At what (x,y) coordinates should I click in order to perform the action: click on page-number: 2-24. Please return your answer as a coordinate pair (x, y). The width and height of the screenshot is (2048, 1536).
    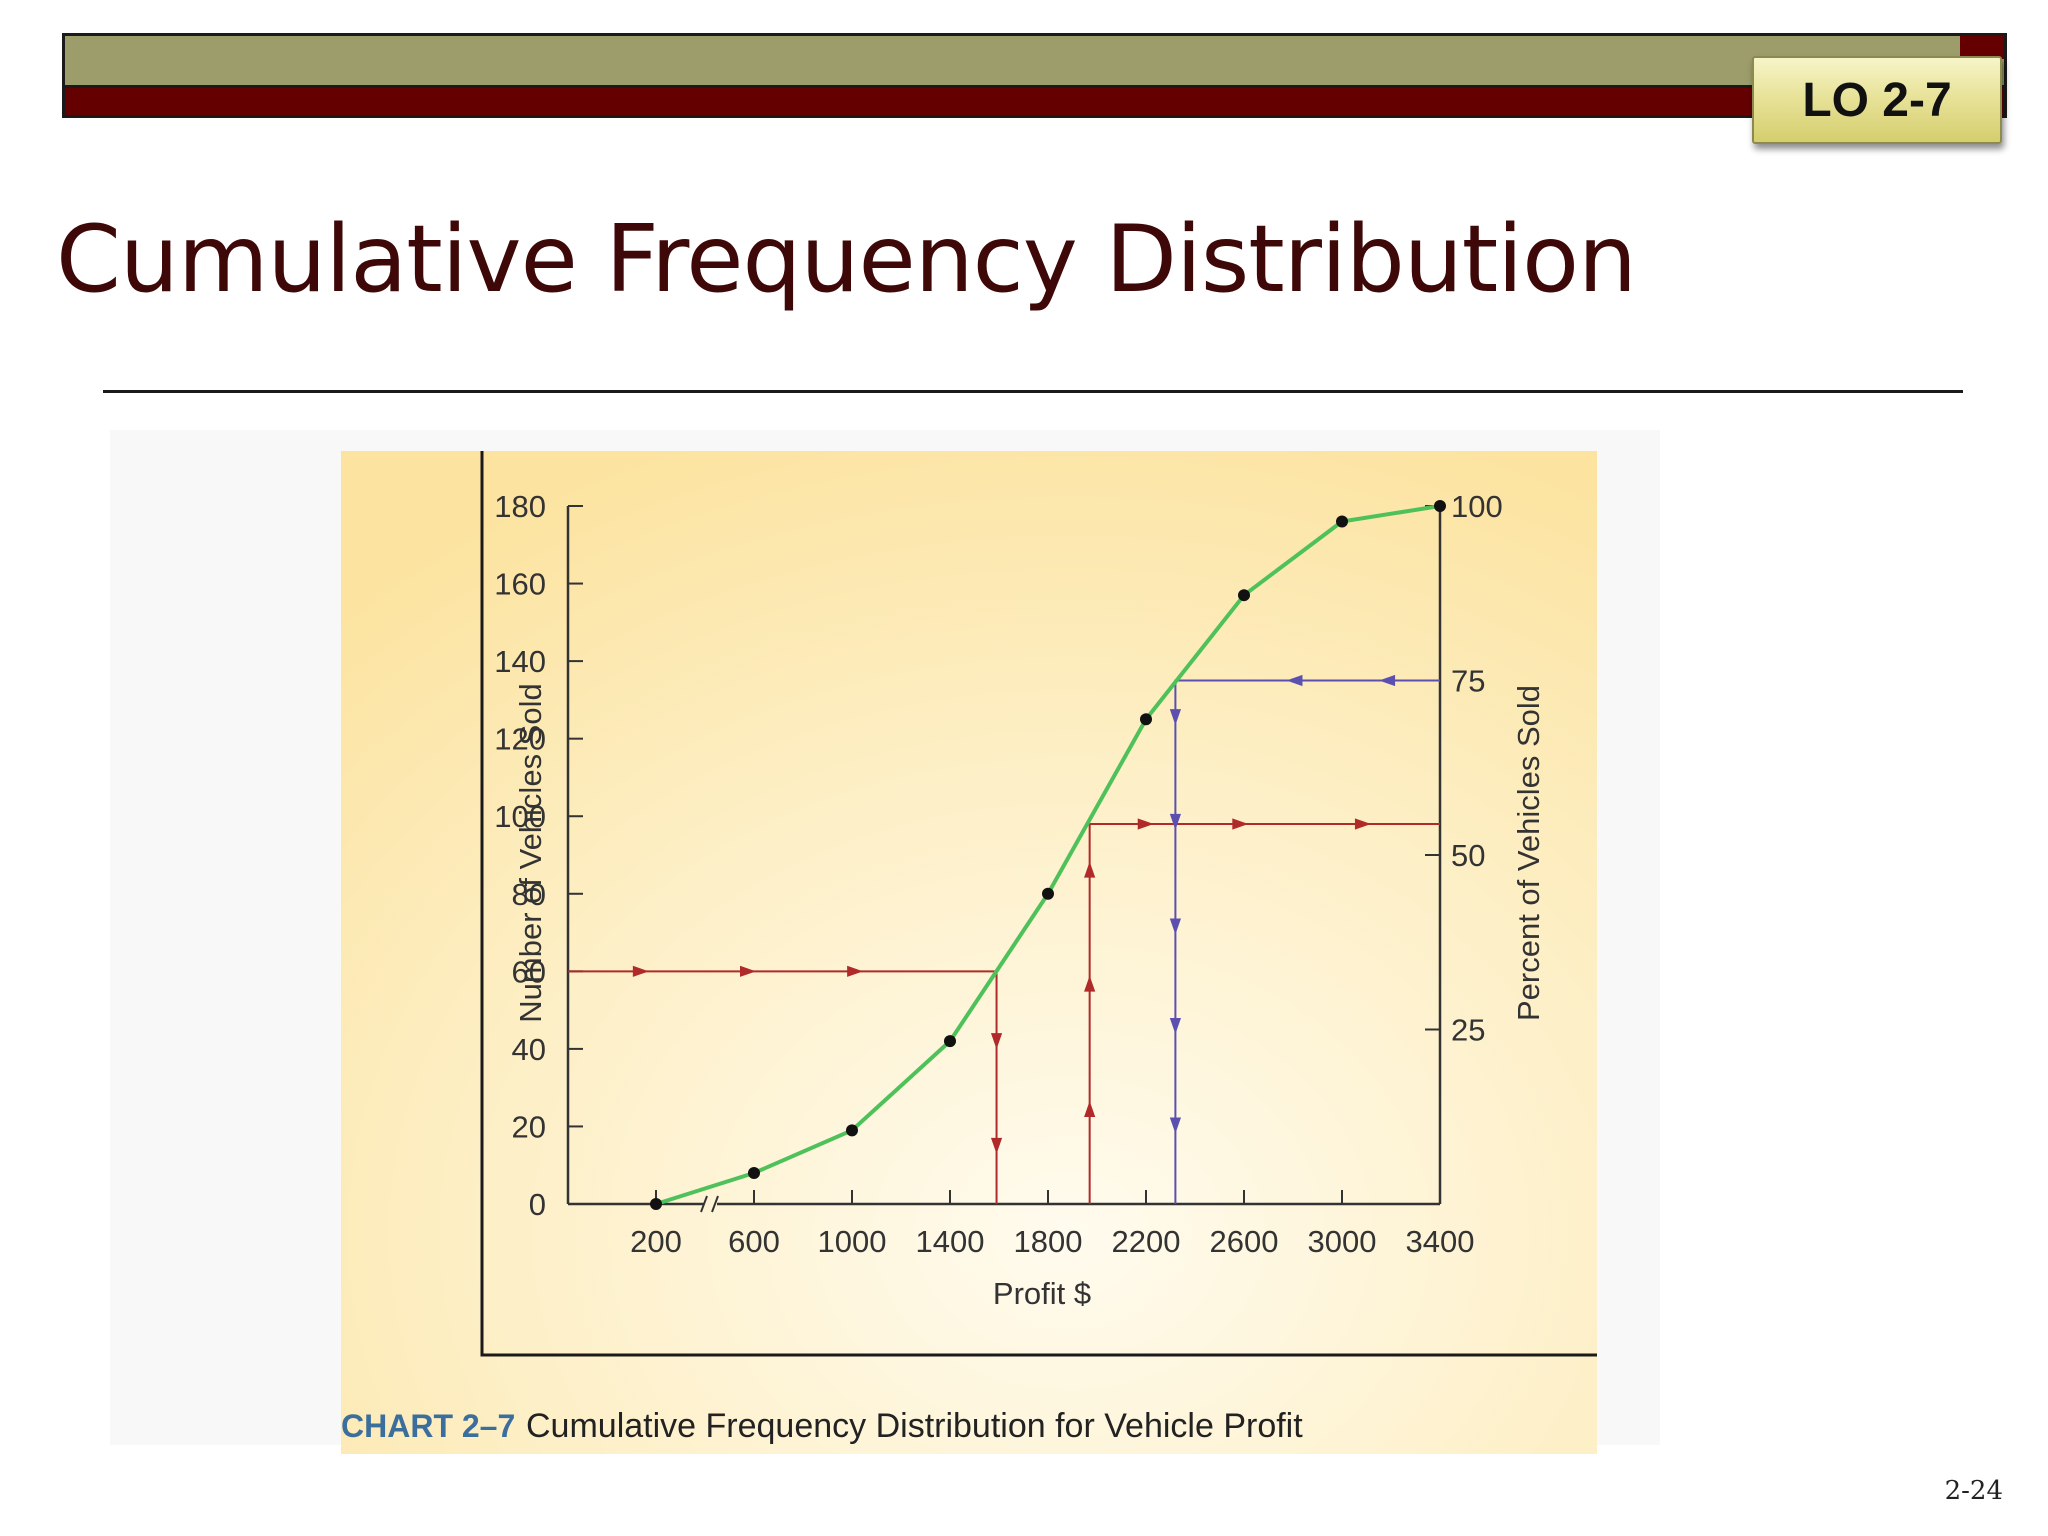
    Looking at the image, I should click on (1973, 1491).